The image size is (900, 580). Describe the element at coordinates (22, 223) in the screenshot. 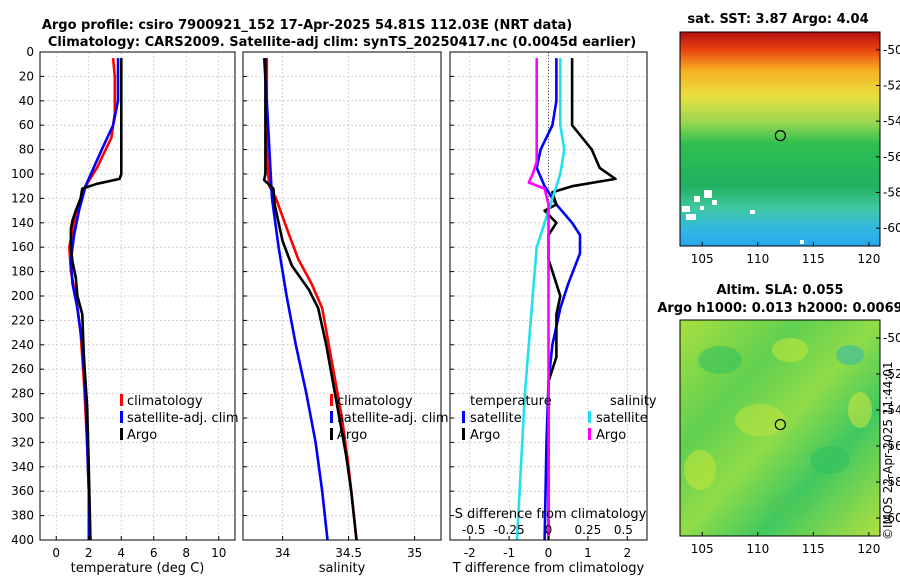

I see `y-tick-label: 140` at that location.